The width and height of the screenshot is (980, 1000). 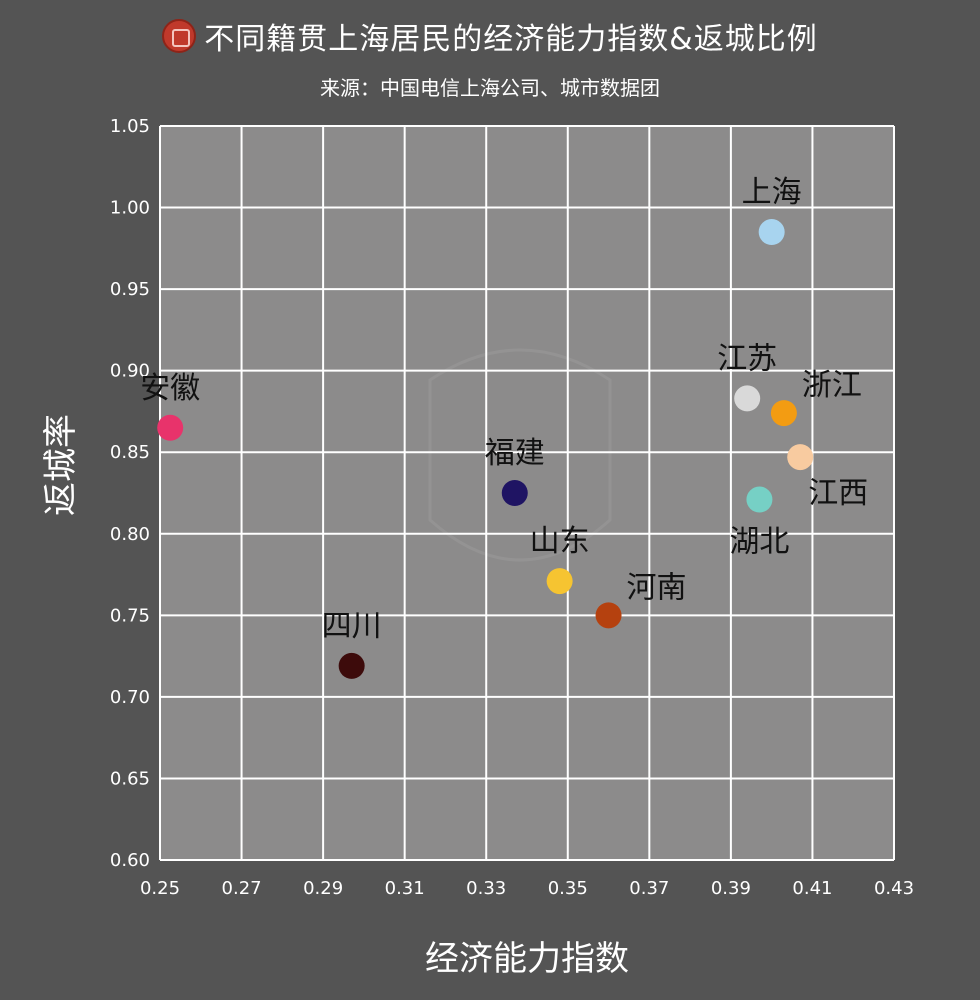 I want to click on y-tick-label: 0.80, so click(x=130, y=534).